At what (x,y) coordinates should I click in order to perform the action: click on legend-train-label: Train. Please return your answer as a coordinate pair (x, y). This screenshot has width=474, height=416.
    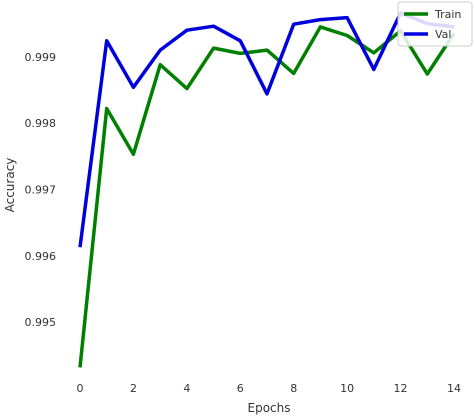
    Looking at the image, I should click on (447, 14).